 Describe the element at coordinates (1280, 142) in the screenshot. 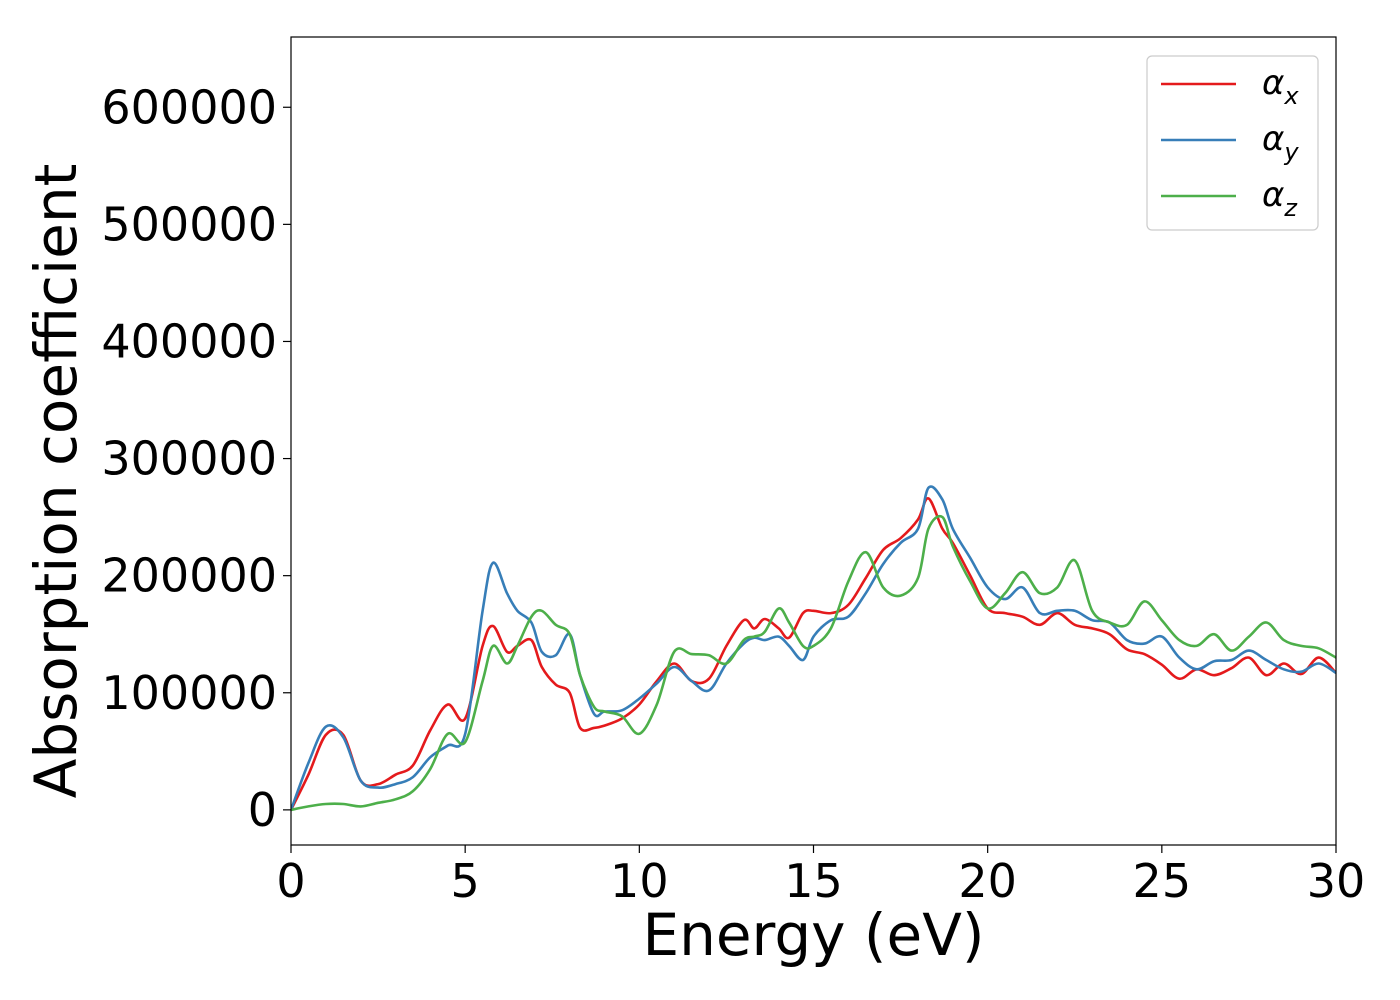

I see `legend-label-y: αy` at that location.